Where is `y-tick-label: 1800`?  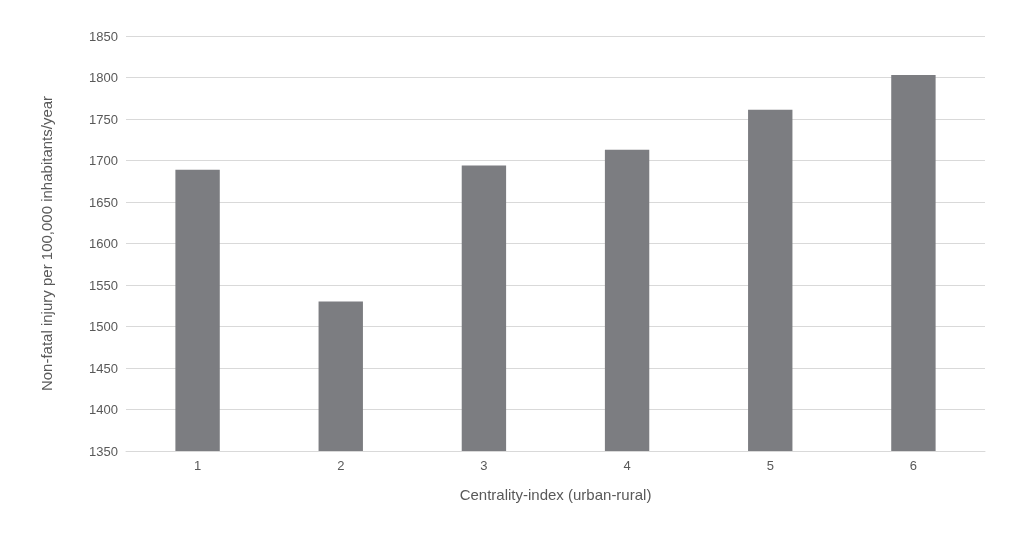
y-tick-label: 1800 is located at coordinates (103, 77).